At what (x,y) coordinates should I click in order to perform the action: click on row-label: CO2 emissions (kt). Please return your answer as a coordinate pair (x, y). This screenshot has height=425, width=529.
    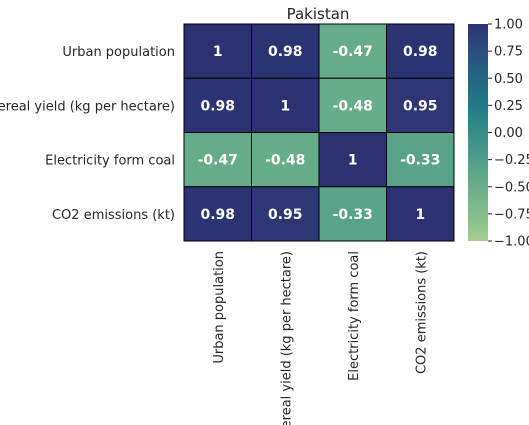
    Looking at the image, I should click on (113, 215).